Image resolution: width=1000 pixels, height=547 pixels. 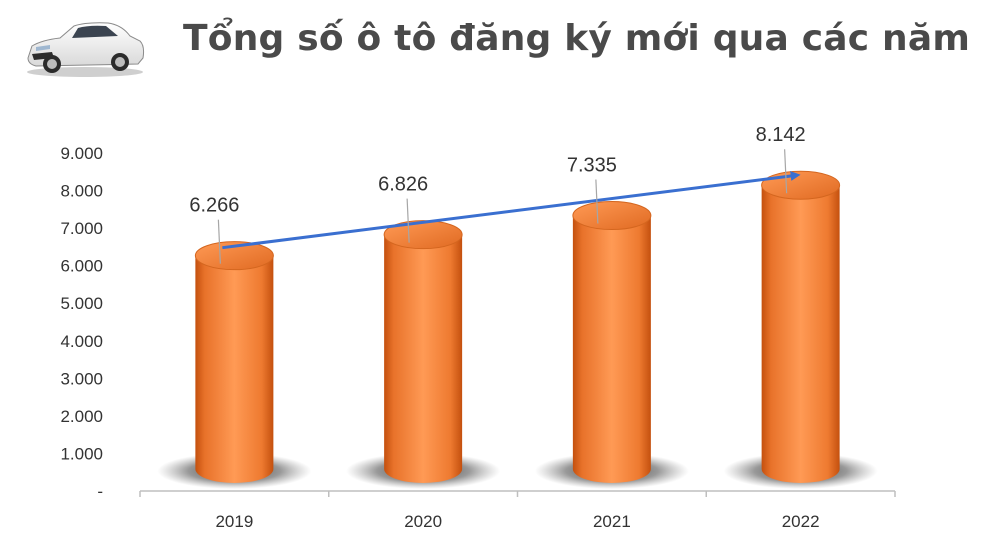 I want to click on x-category-label: 2020, so click(x=423, y=521).